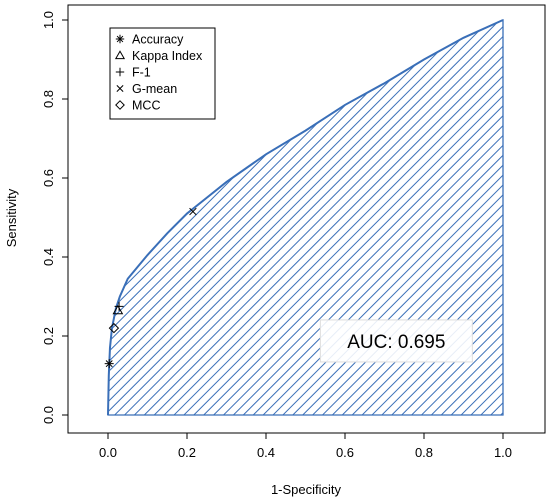 The height and width of the screenshot is (503, 550). Describe the element at coordinates (48, 178) in the screenshot. I see `y-tick-label: 0.6` at that location.